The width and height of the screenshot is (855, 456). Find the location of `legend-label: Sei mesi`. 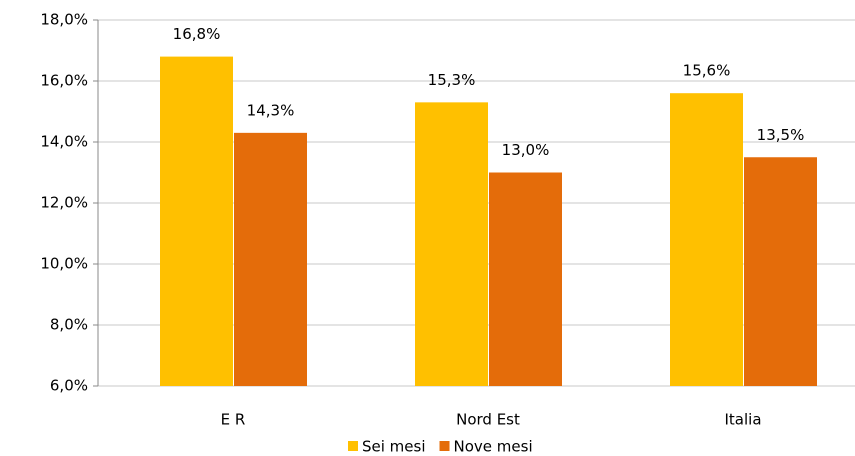

legend-label: Sei mesi is located at coordinates (394, 447).